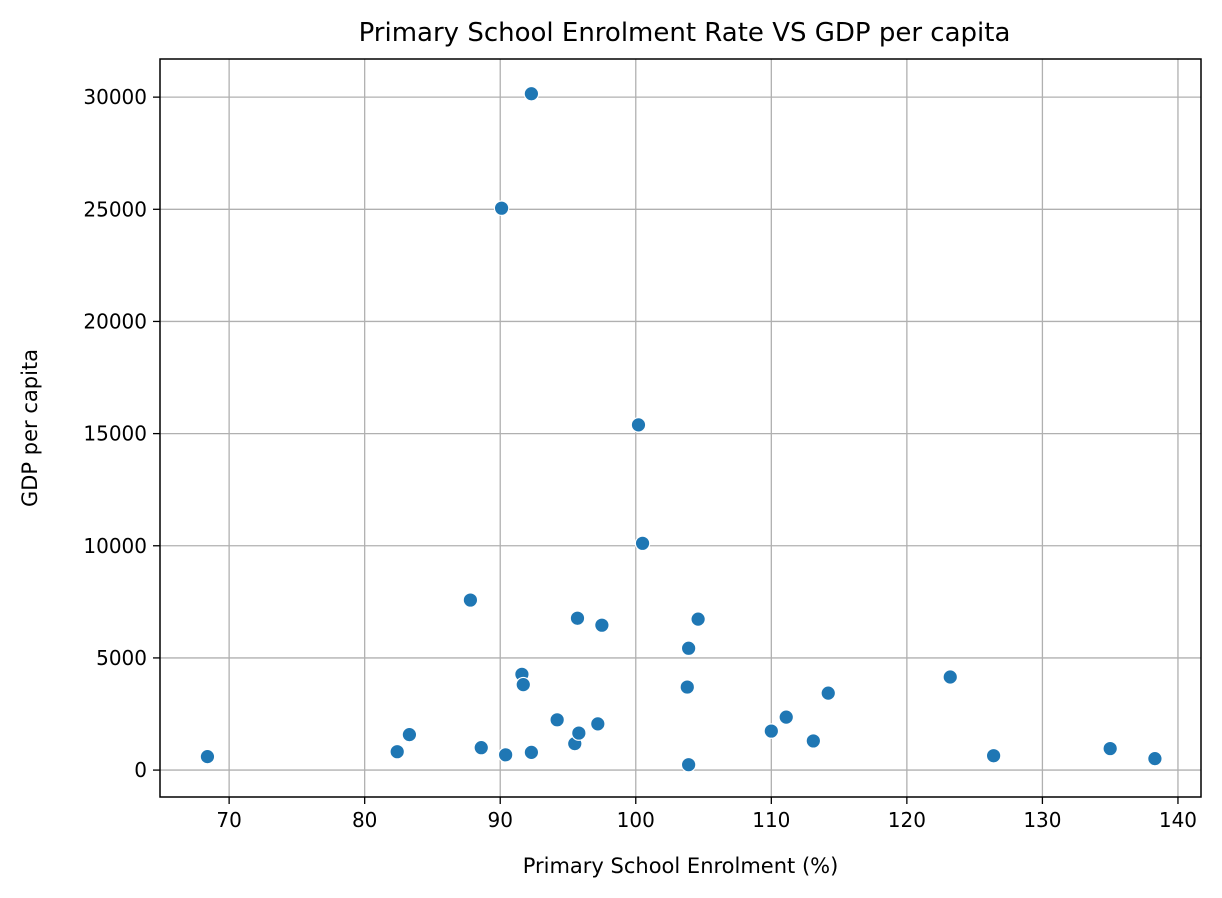  I want to click on x-tick-label: 130, so click(1042, 820).